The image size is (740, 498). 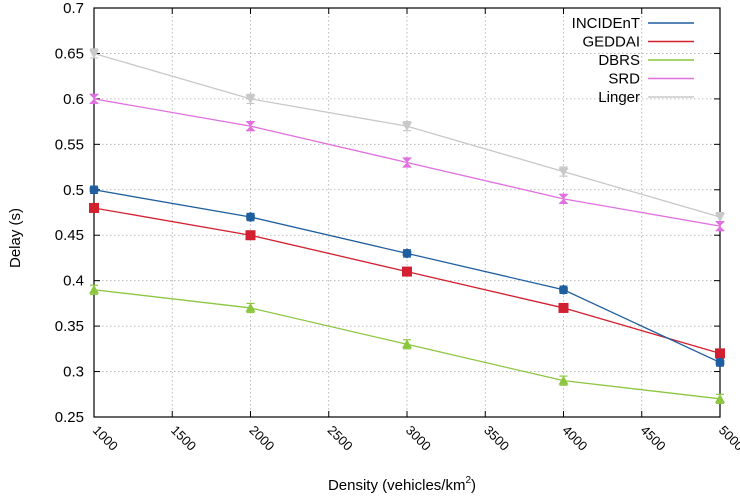 I want to click on x-axis-label-end: ), so click(x=473, y=485).